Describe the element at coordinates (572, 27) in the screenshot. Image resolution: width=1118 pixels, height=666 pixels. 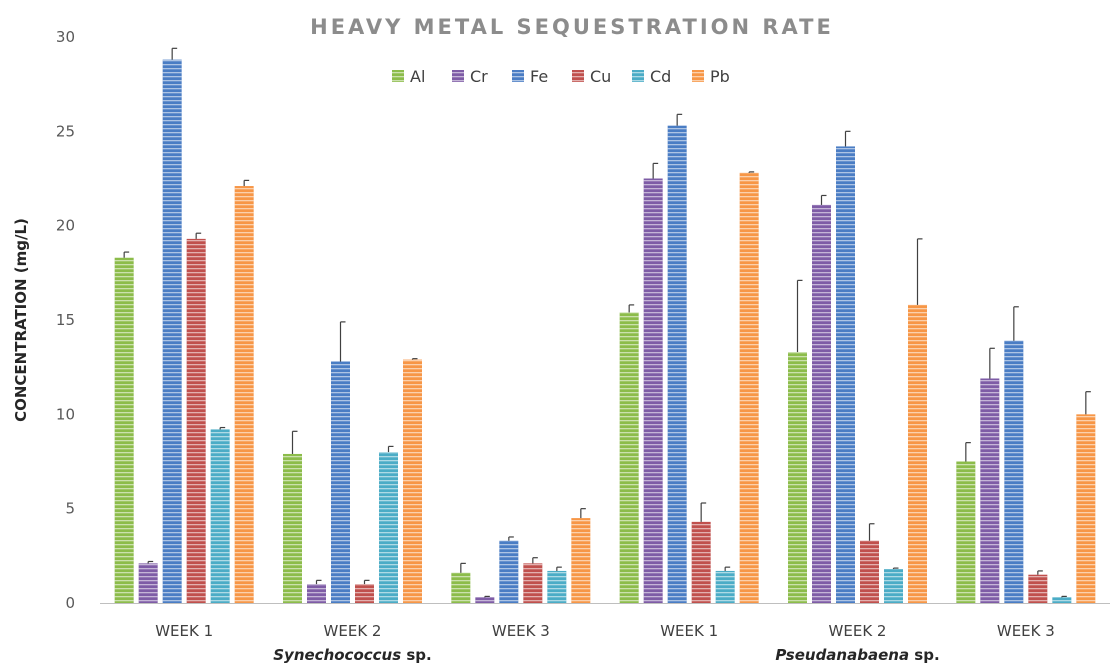
I see `chart-title: HEAVY METAL SEQUESTRATION RATE` at that location.